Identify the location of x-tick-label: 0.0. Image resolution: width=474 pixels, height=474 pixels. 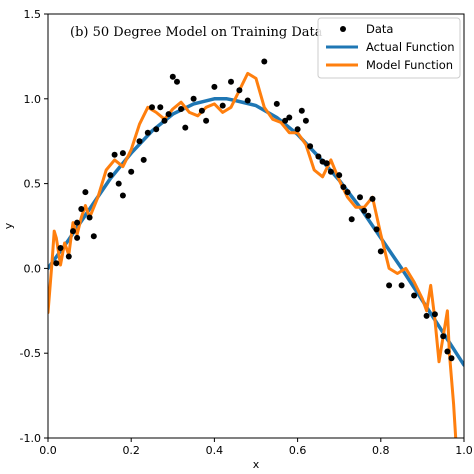
(48, 450).